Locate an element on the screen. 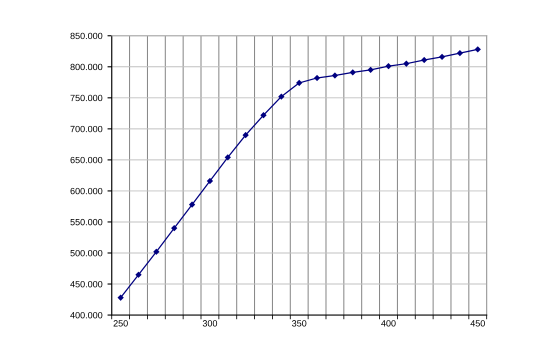 The width and height of the screenshot is (545, 354). x-tick-label: 350 is located at coordinates (299, 323).